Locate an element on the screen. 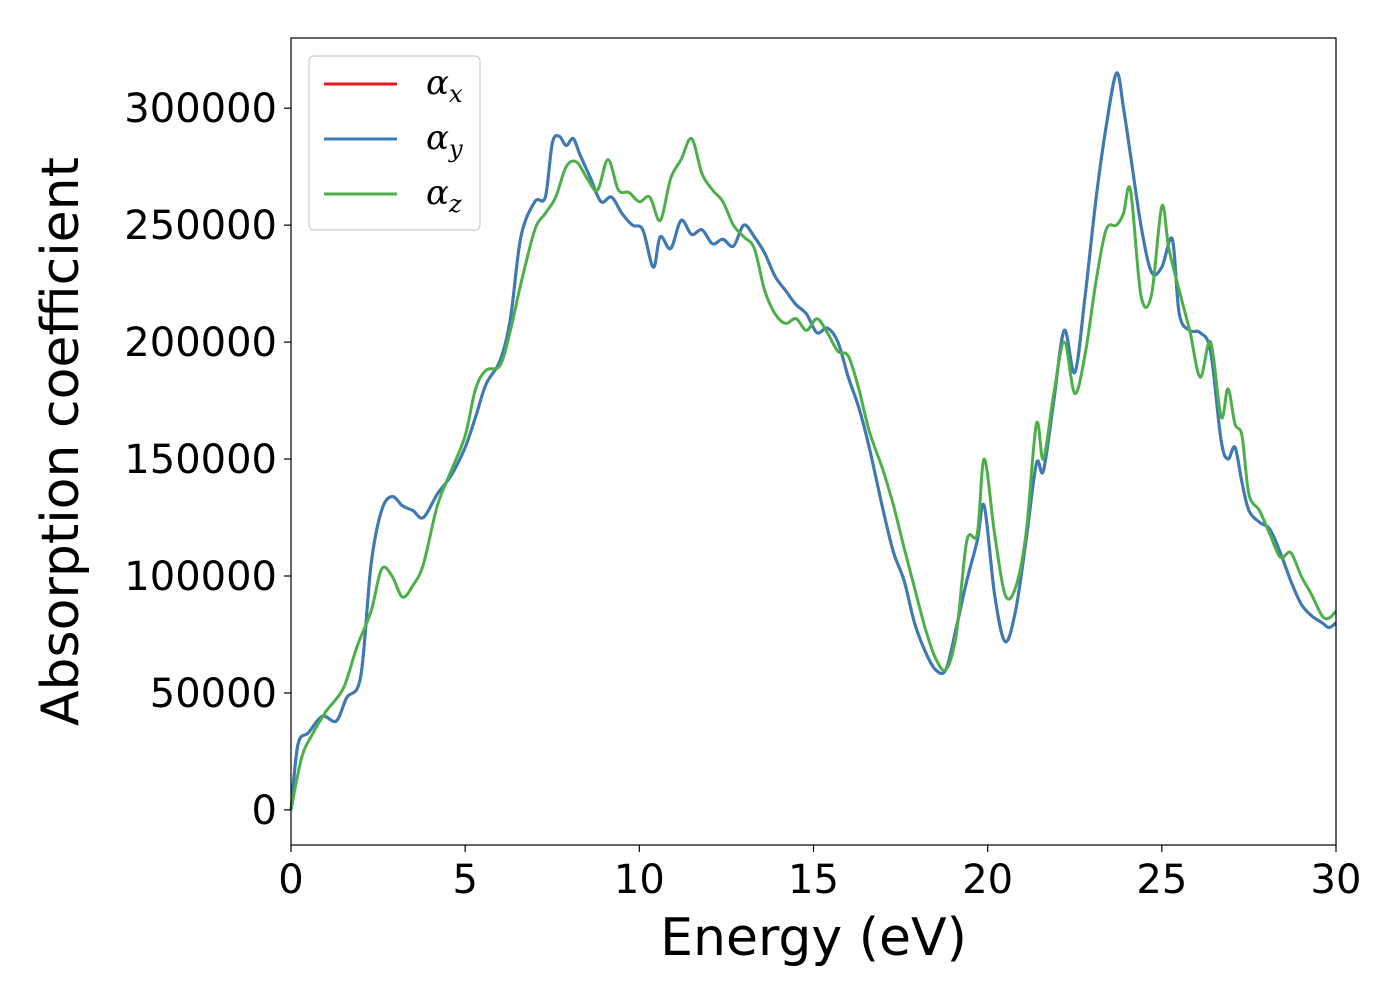 The image size is (1400, 1000). legend-label-y: αy is located at coordinates (444, 140).